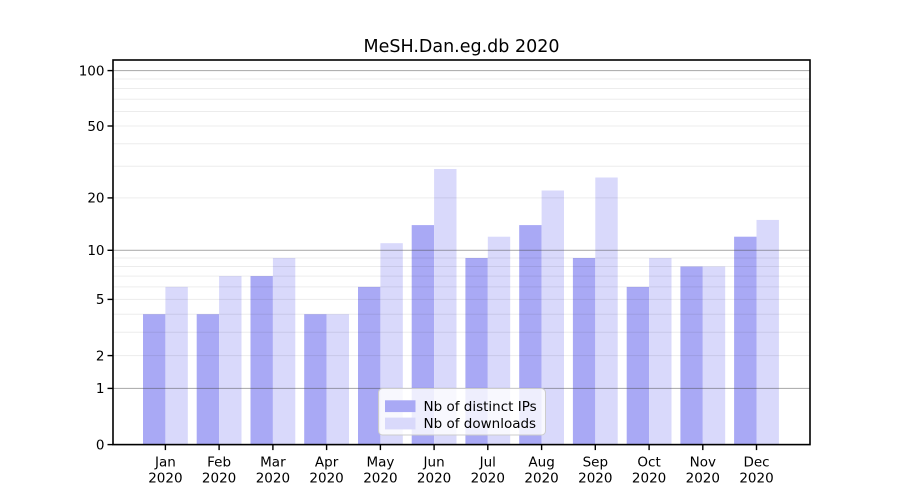 This screenshot has height=500, width=900. I want to click on y-axis-tick-label: 20, so click(95, 199).